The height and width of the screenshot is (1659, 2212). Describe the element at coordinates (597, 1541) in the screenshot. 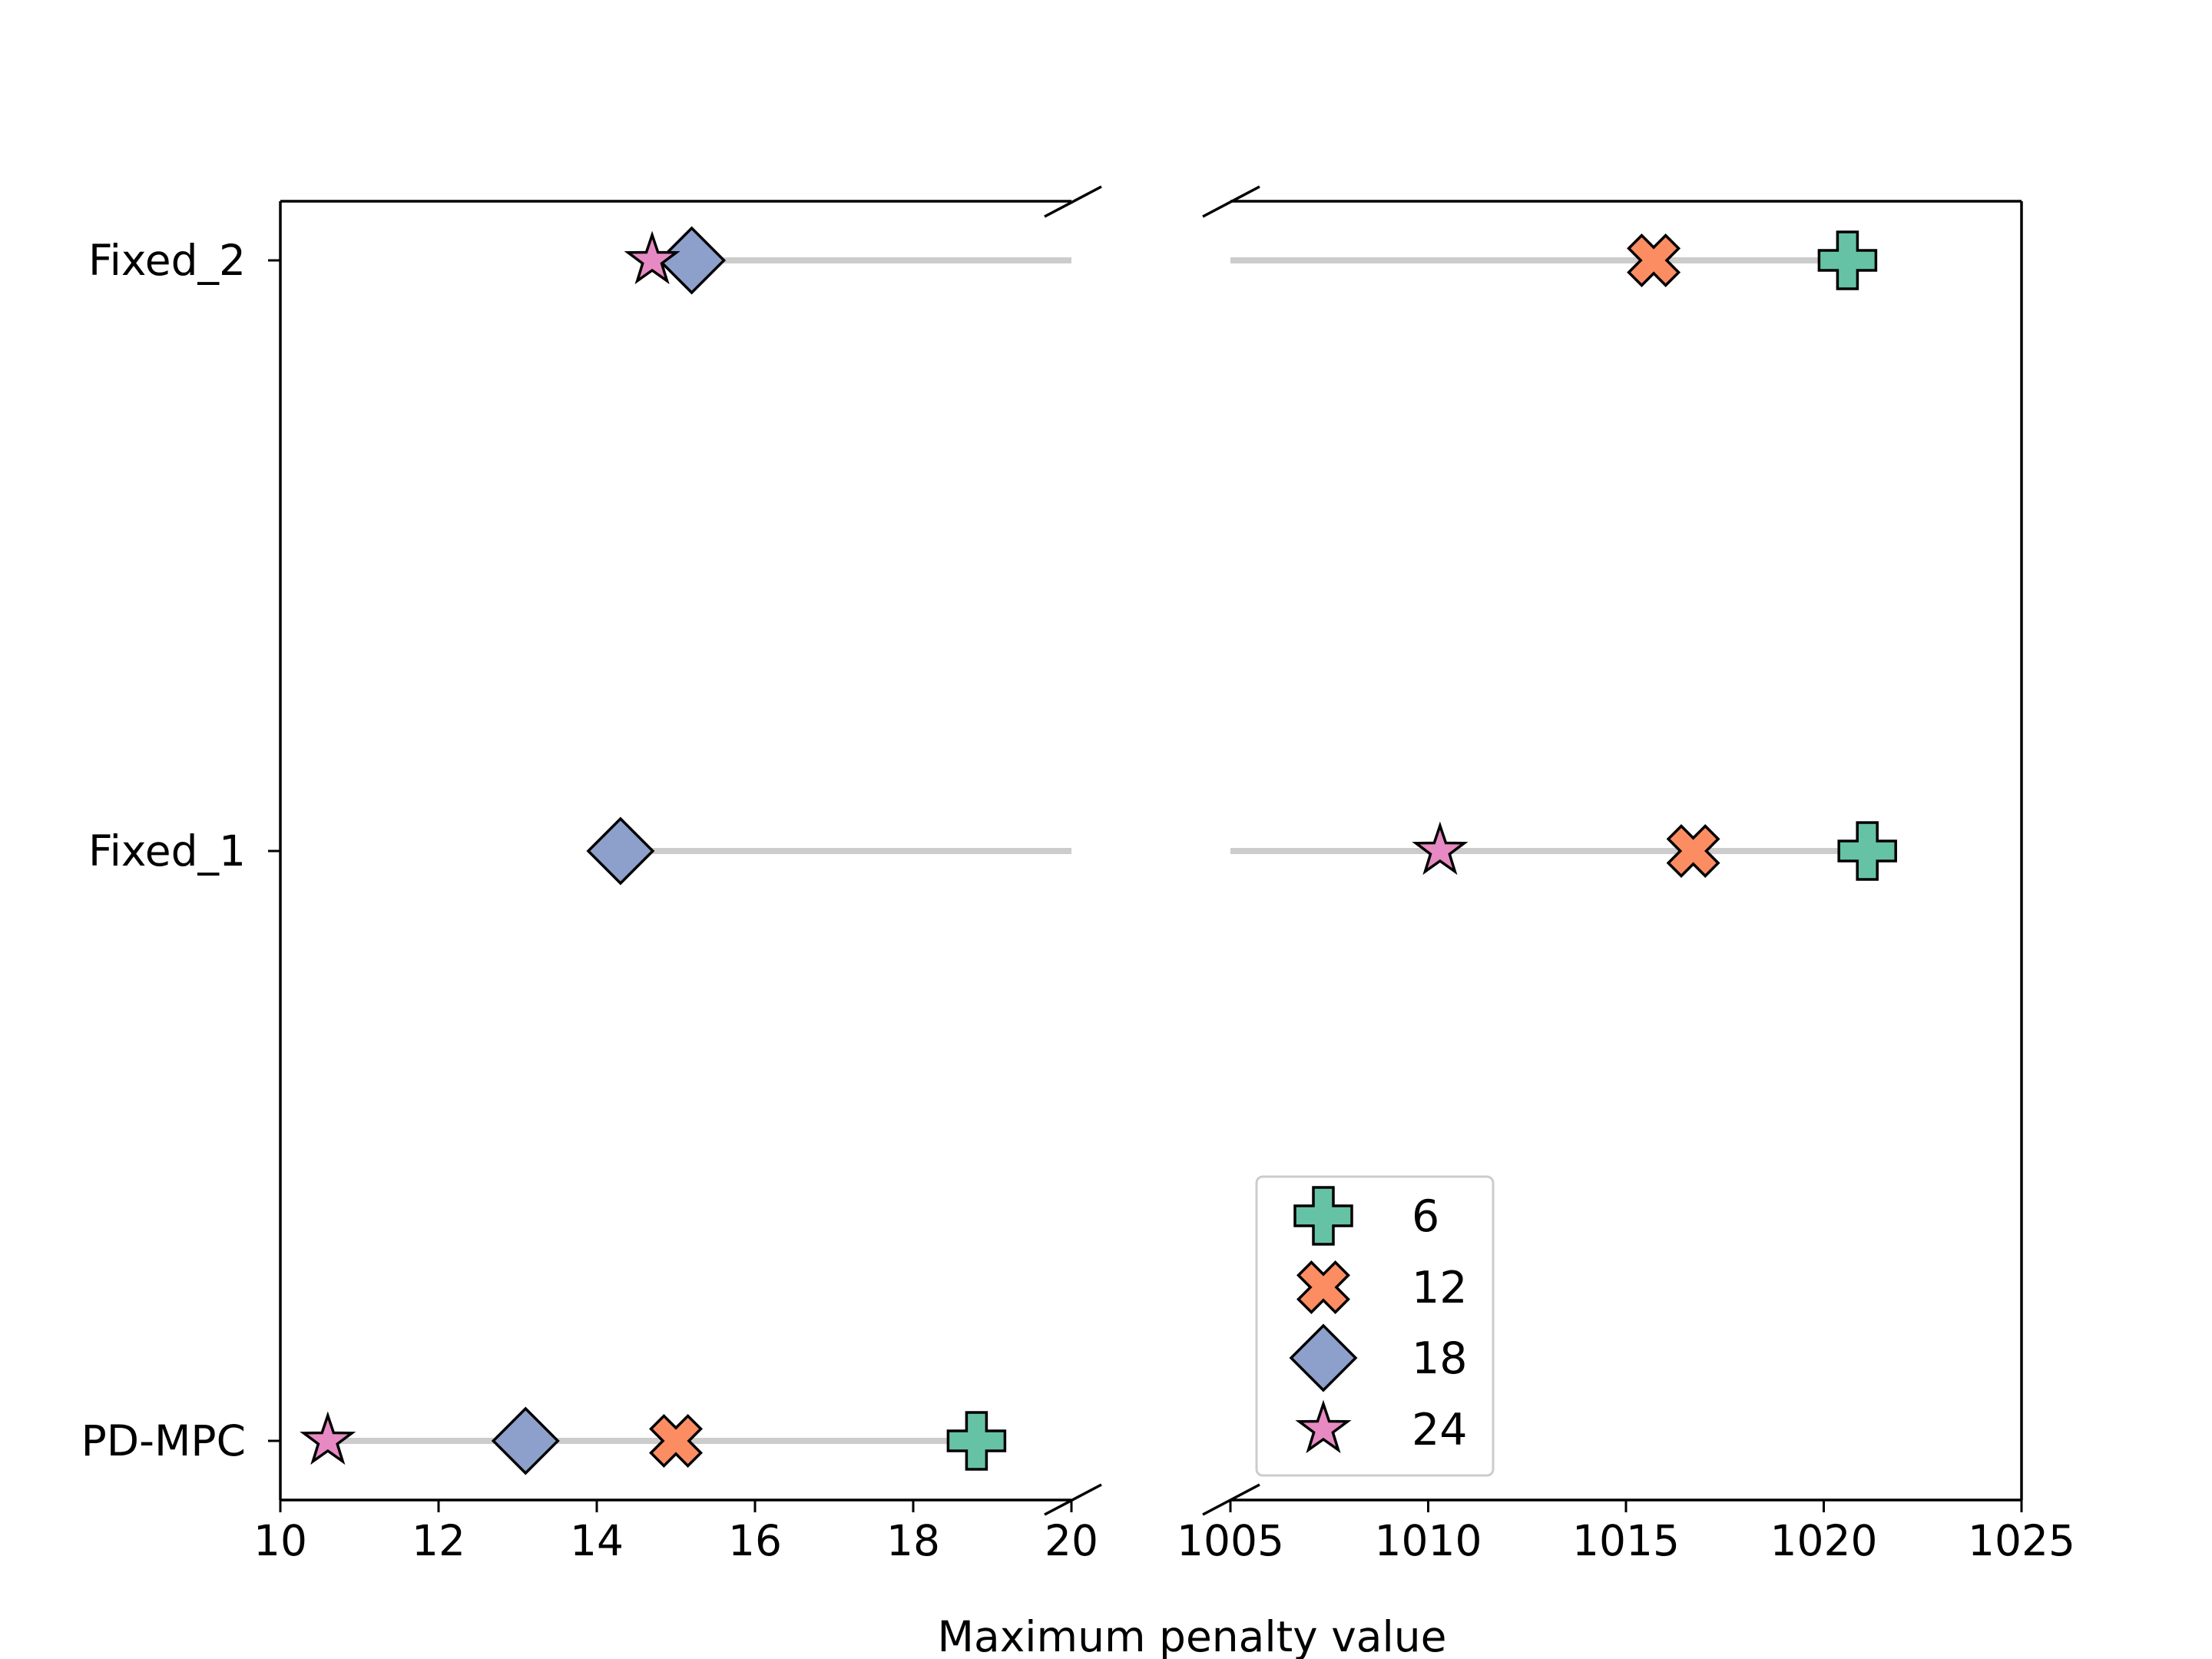

I see `x-tick-label: 14` at that location.